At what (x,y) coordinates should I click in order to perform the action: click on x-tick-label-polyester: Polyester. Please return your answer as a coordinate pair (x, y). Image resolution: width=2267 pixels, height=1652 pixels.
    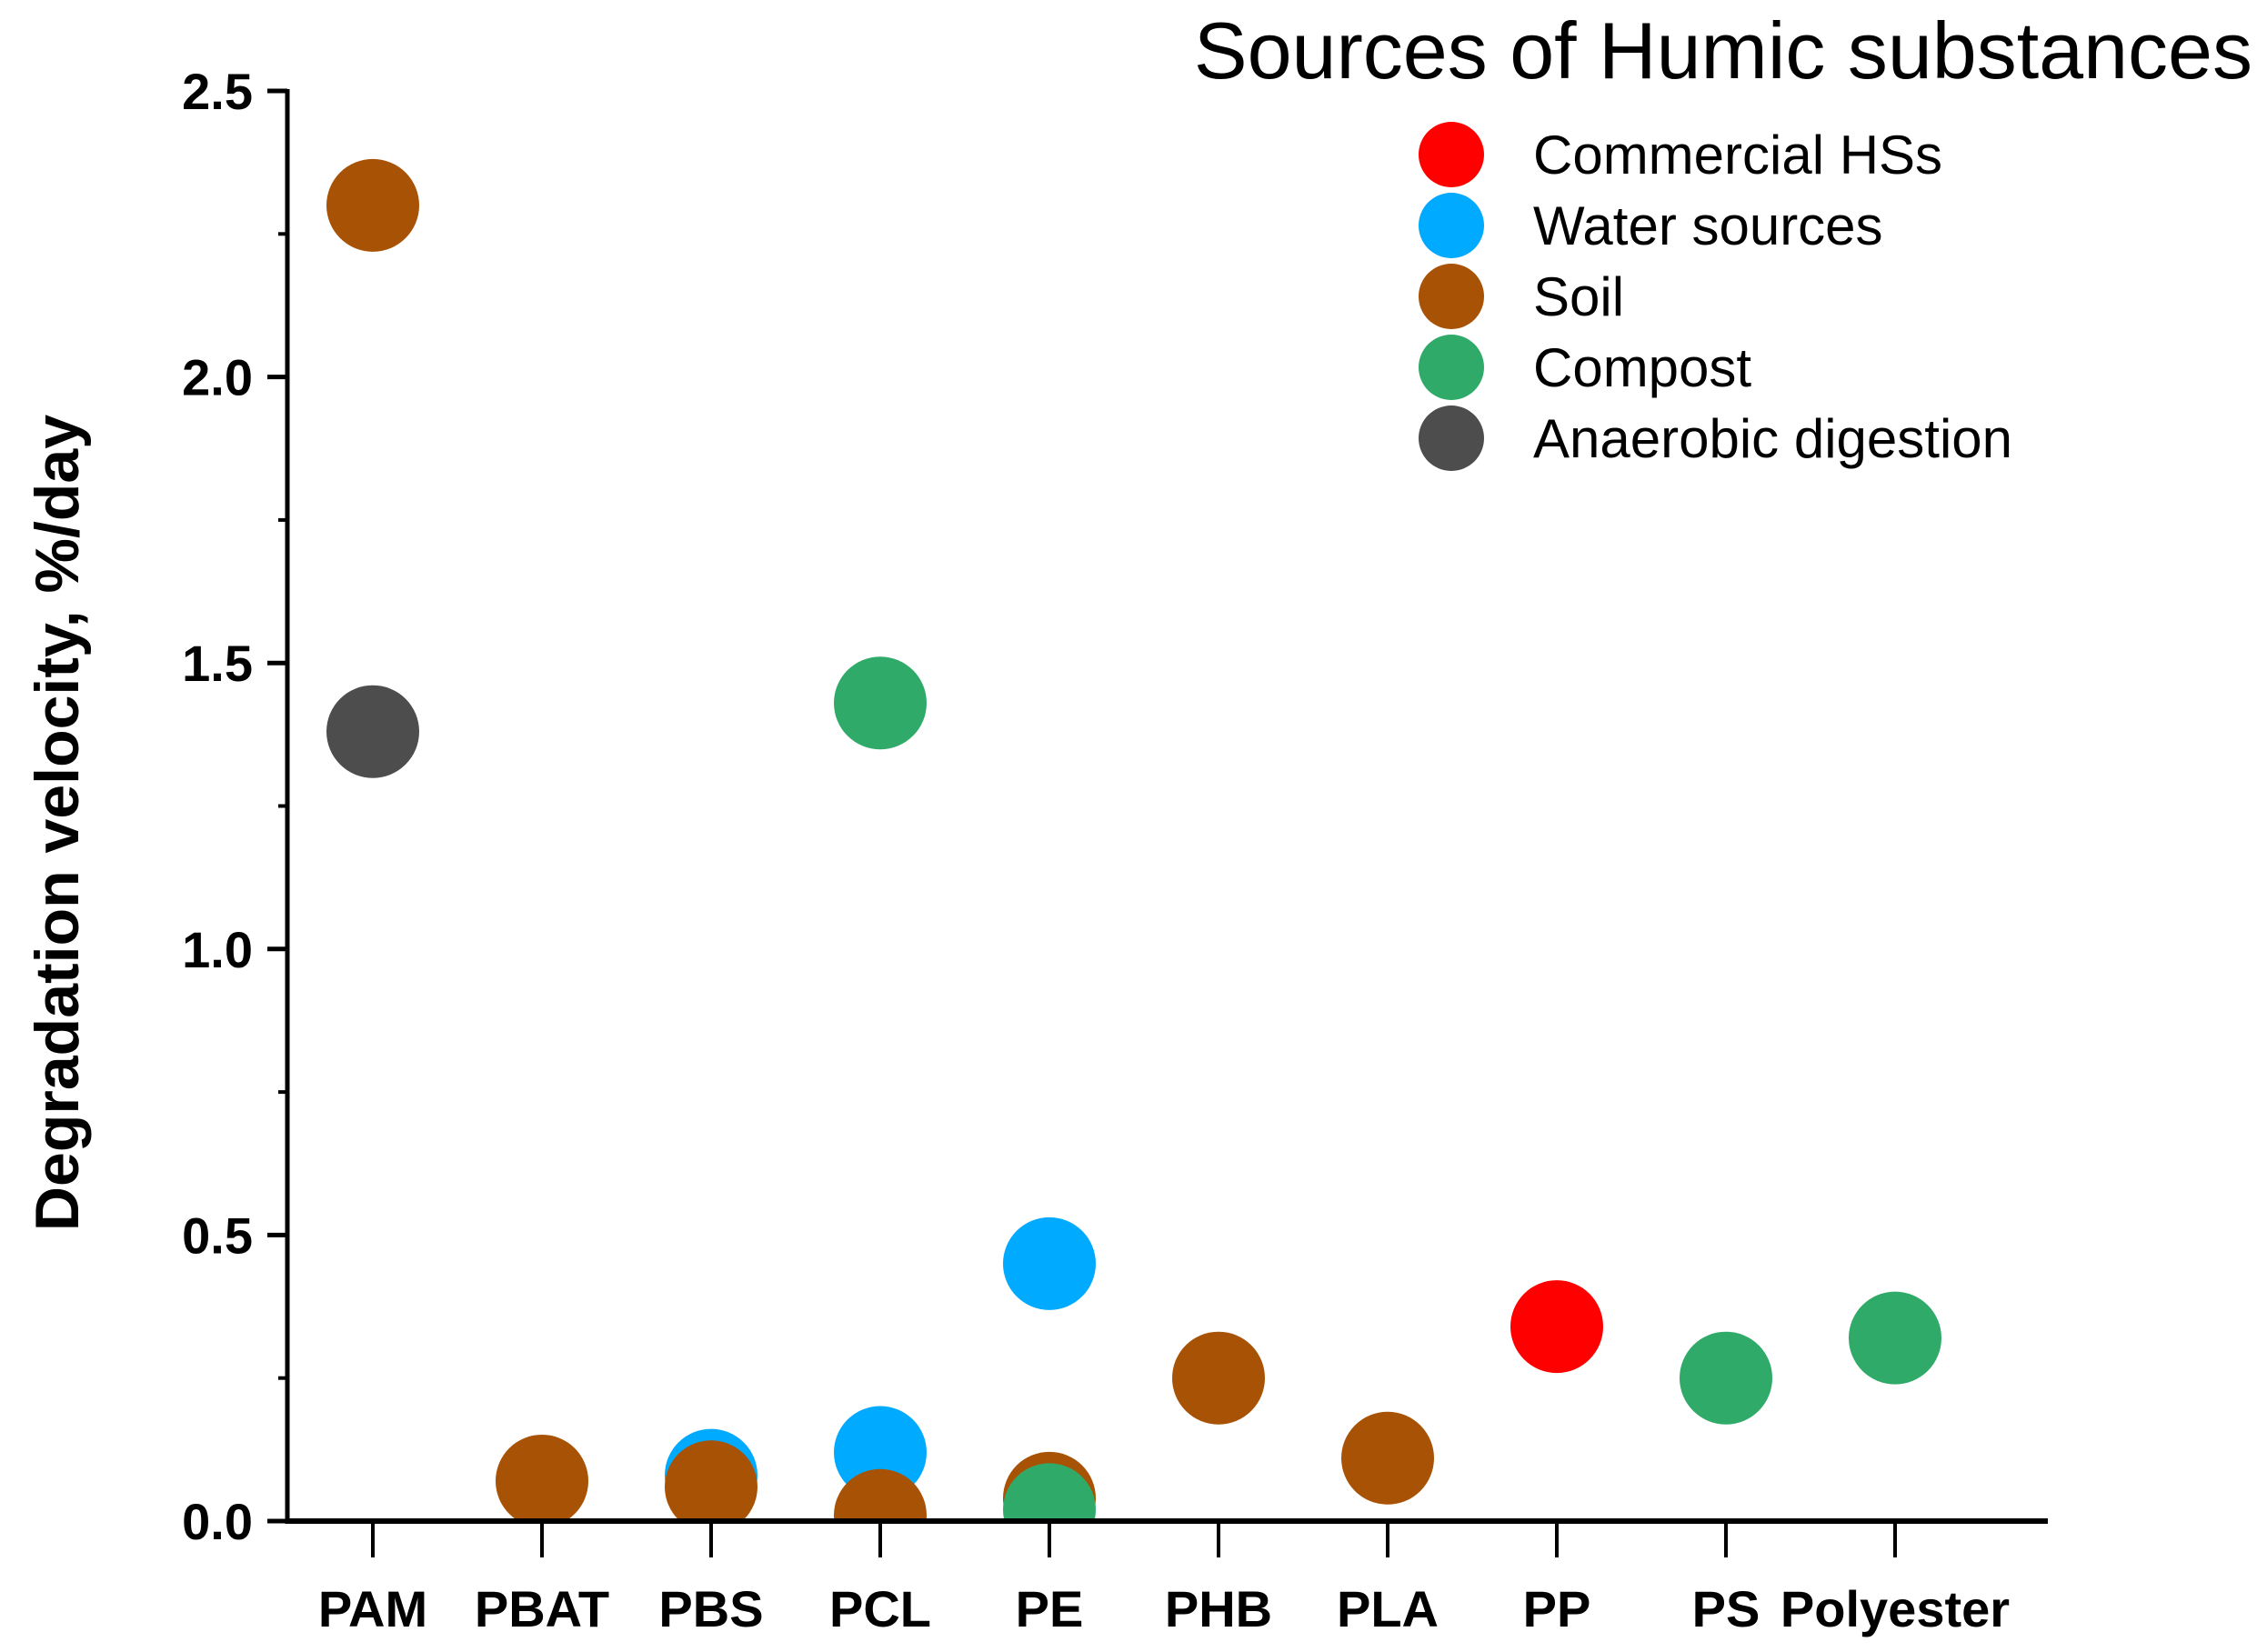
    Looking at the image, I should click on (1895, 1608).